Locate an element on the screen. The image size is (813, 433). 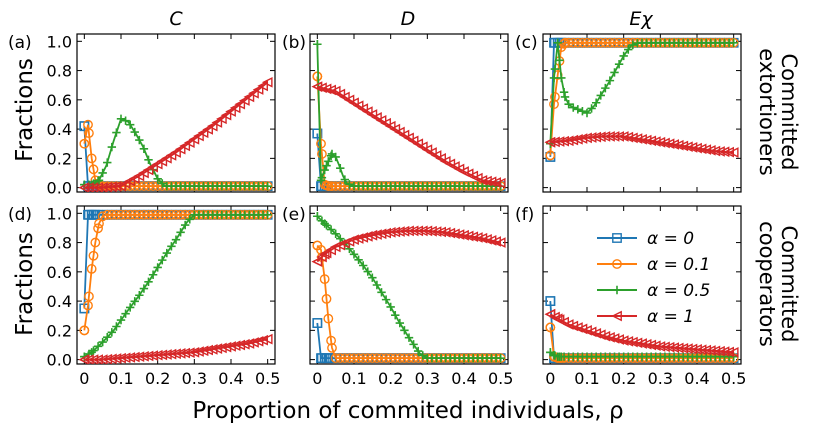
x-tick-label: 0 is located at coordinates (84, 378).